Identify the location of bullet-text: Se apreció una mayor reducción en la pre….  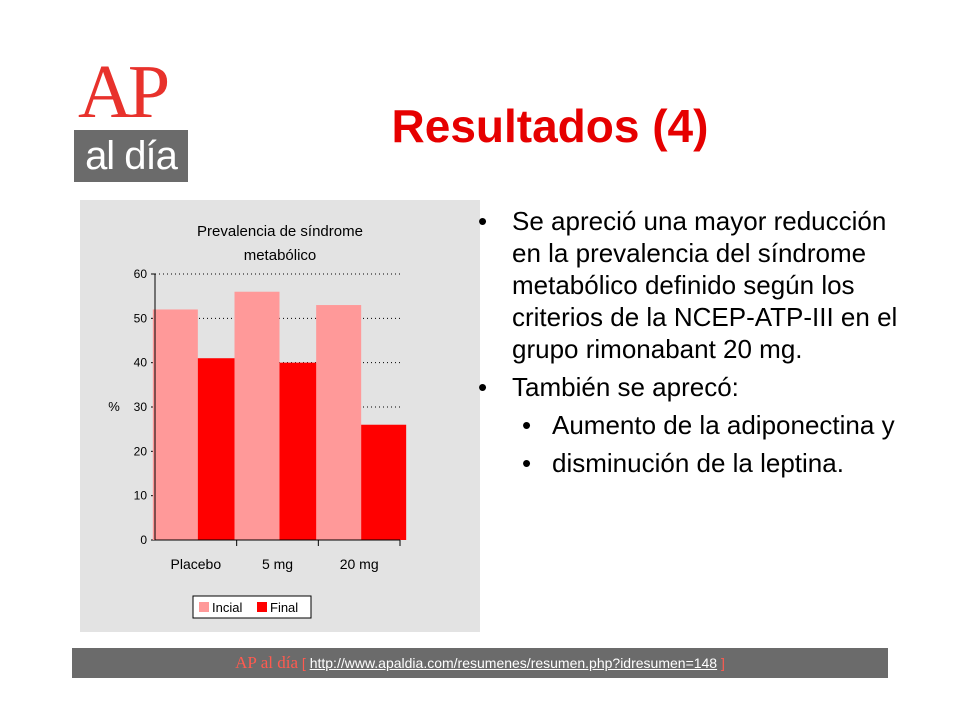
(705, 285).